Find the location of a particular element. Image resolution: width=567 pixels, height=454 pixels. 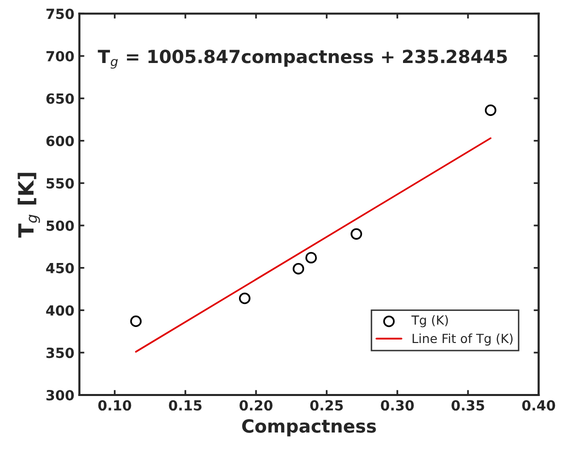

x-tick-label: 0.40 is located at coordinates (539, 405).